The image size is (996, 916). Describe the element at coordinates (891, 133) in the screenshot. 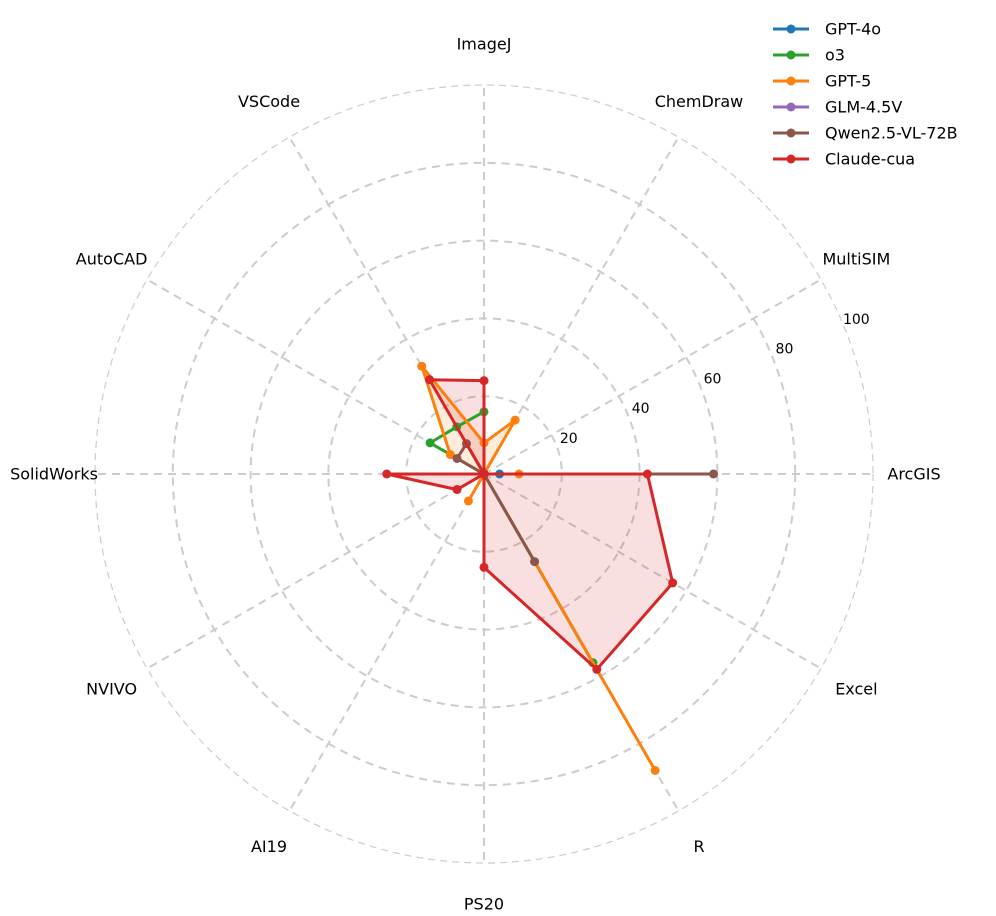

I see `legend-label: Qwen2.5-VL-72B` at that location.